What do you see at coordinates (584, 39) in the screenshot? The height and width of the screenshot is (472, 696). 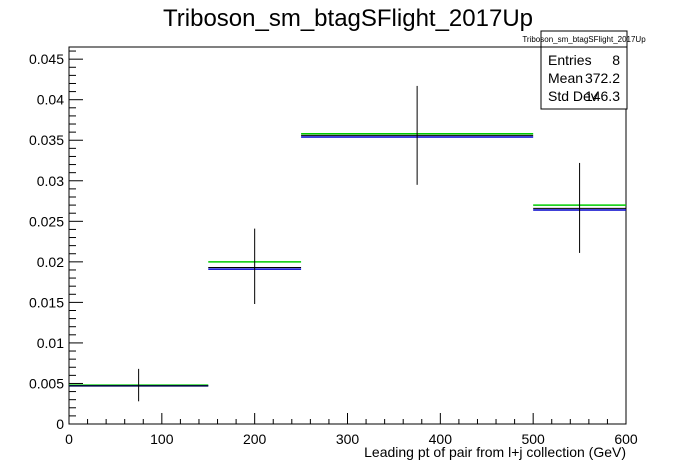 I see `stats-box-name: Triboson_sm_btagSFlight_2017Up` at bounding box center [584, 39].